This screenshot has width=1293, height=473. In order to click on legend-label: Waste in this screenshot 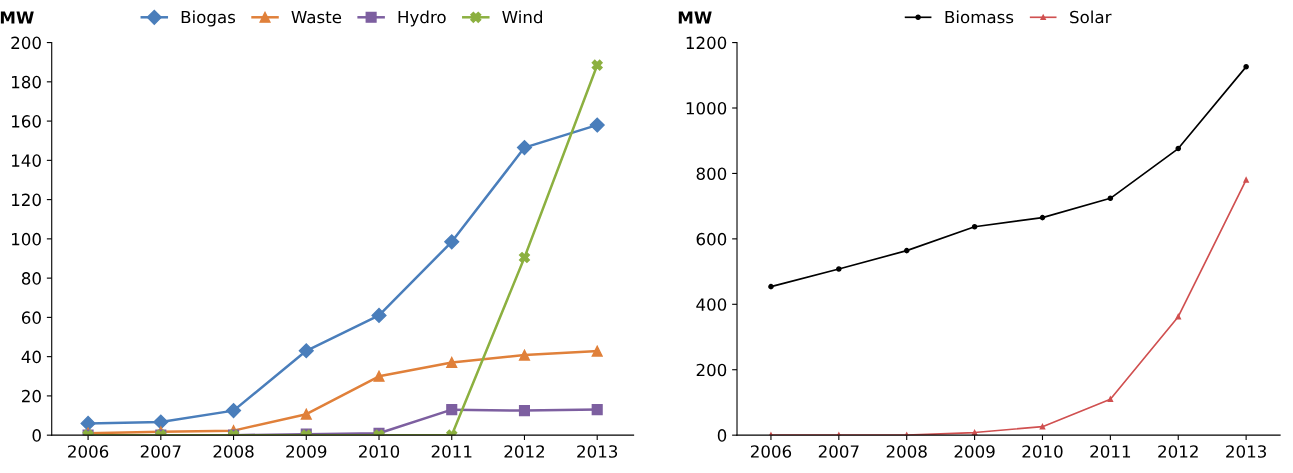, I will do `click(316, 17)`.